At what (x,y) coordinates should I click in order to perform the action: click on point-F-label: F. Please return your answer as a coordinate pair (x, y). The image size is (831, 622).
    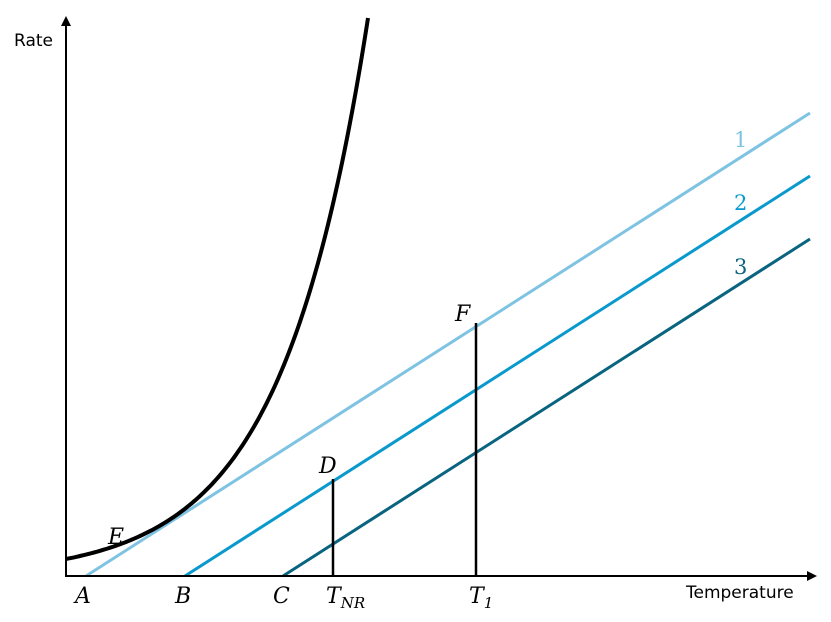
    Looking at the image, I should click on (462, 314).